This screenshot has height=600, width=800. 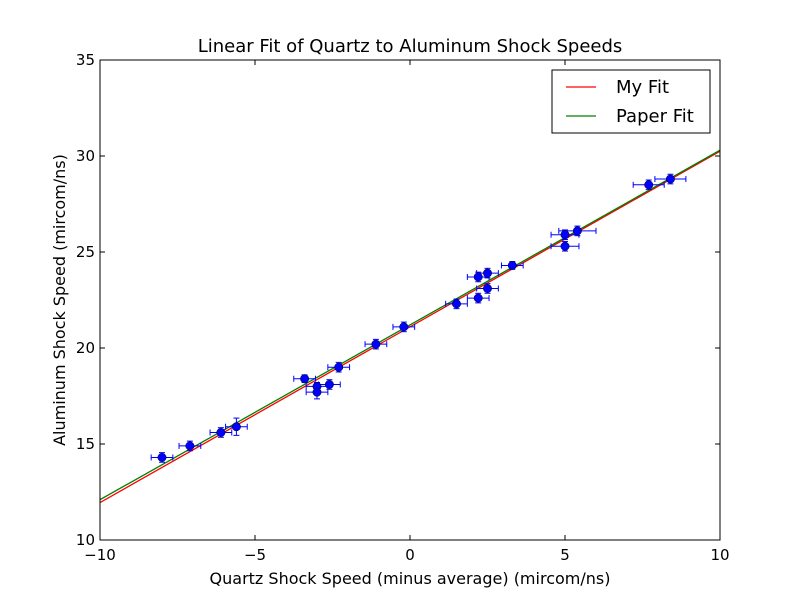 I want to click on legend-label-my-fit: My Fit, so click(x=642, y=87).